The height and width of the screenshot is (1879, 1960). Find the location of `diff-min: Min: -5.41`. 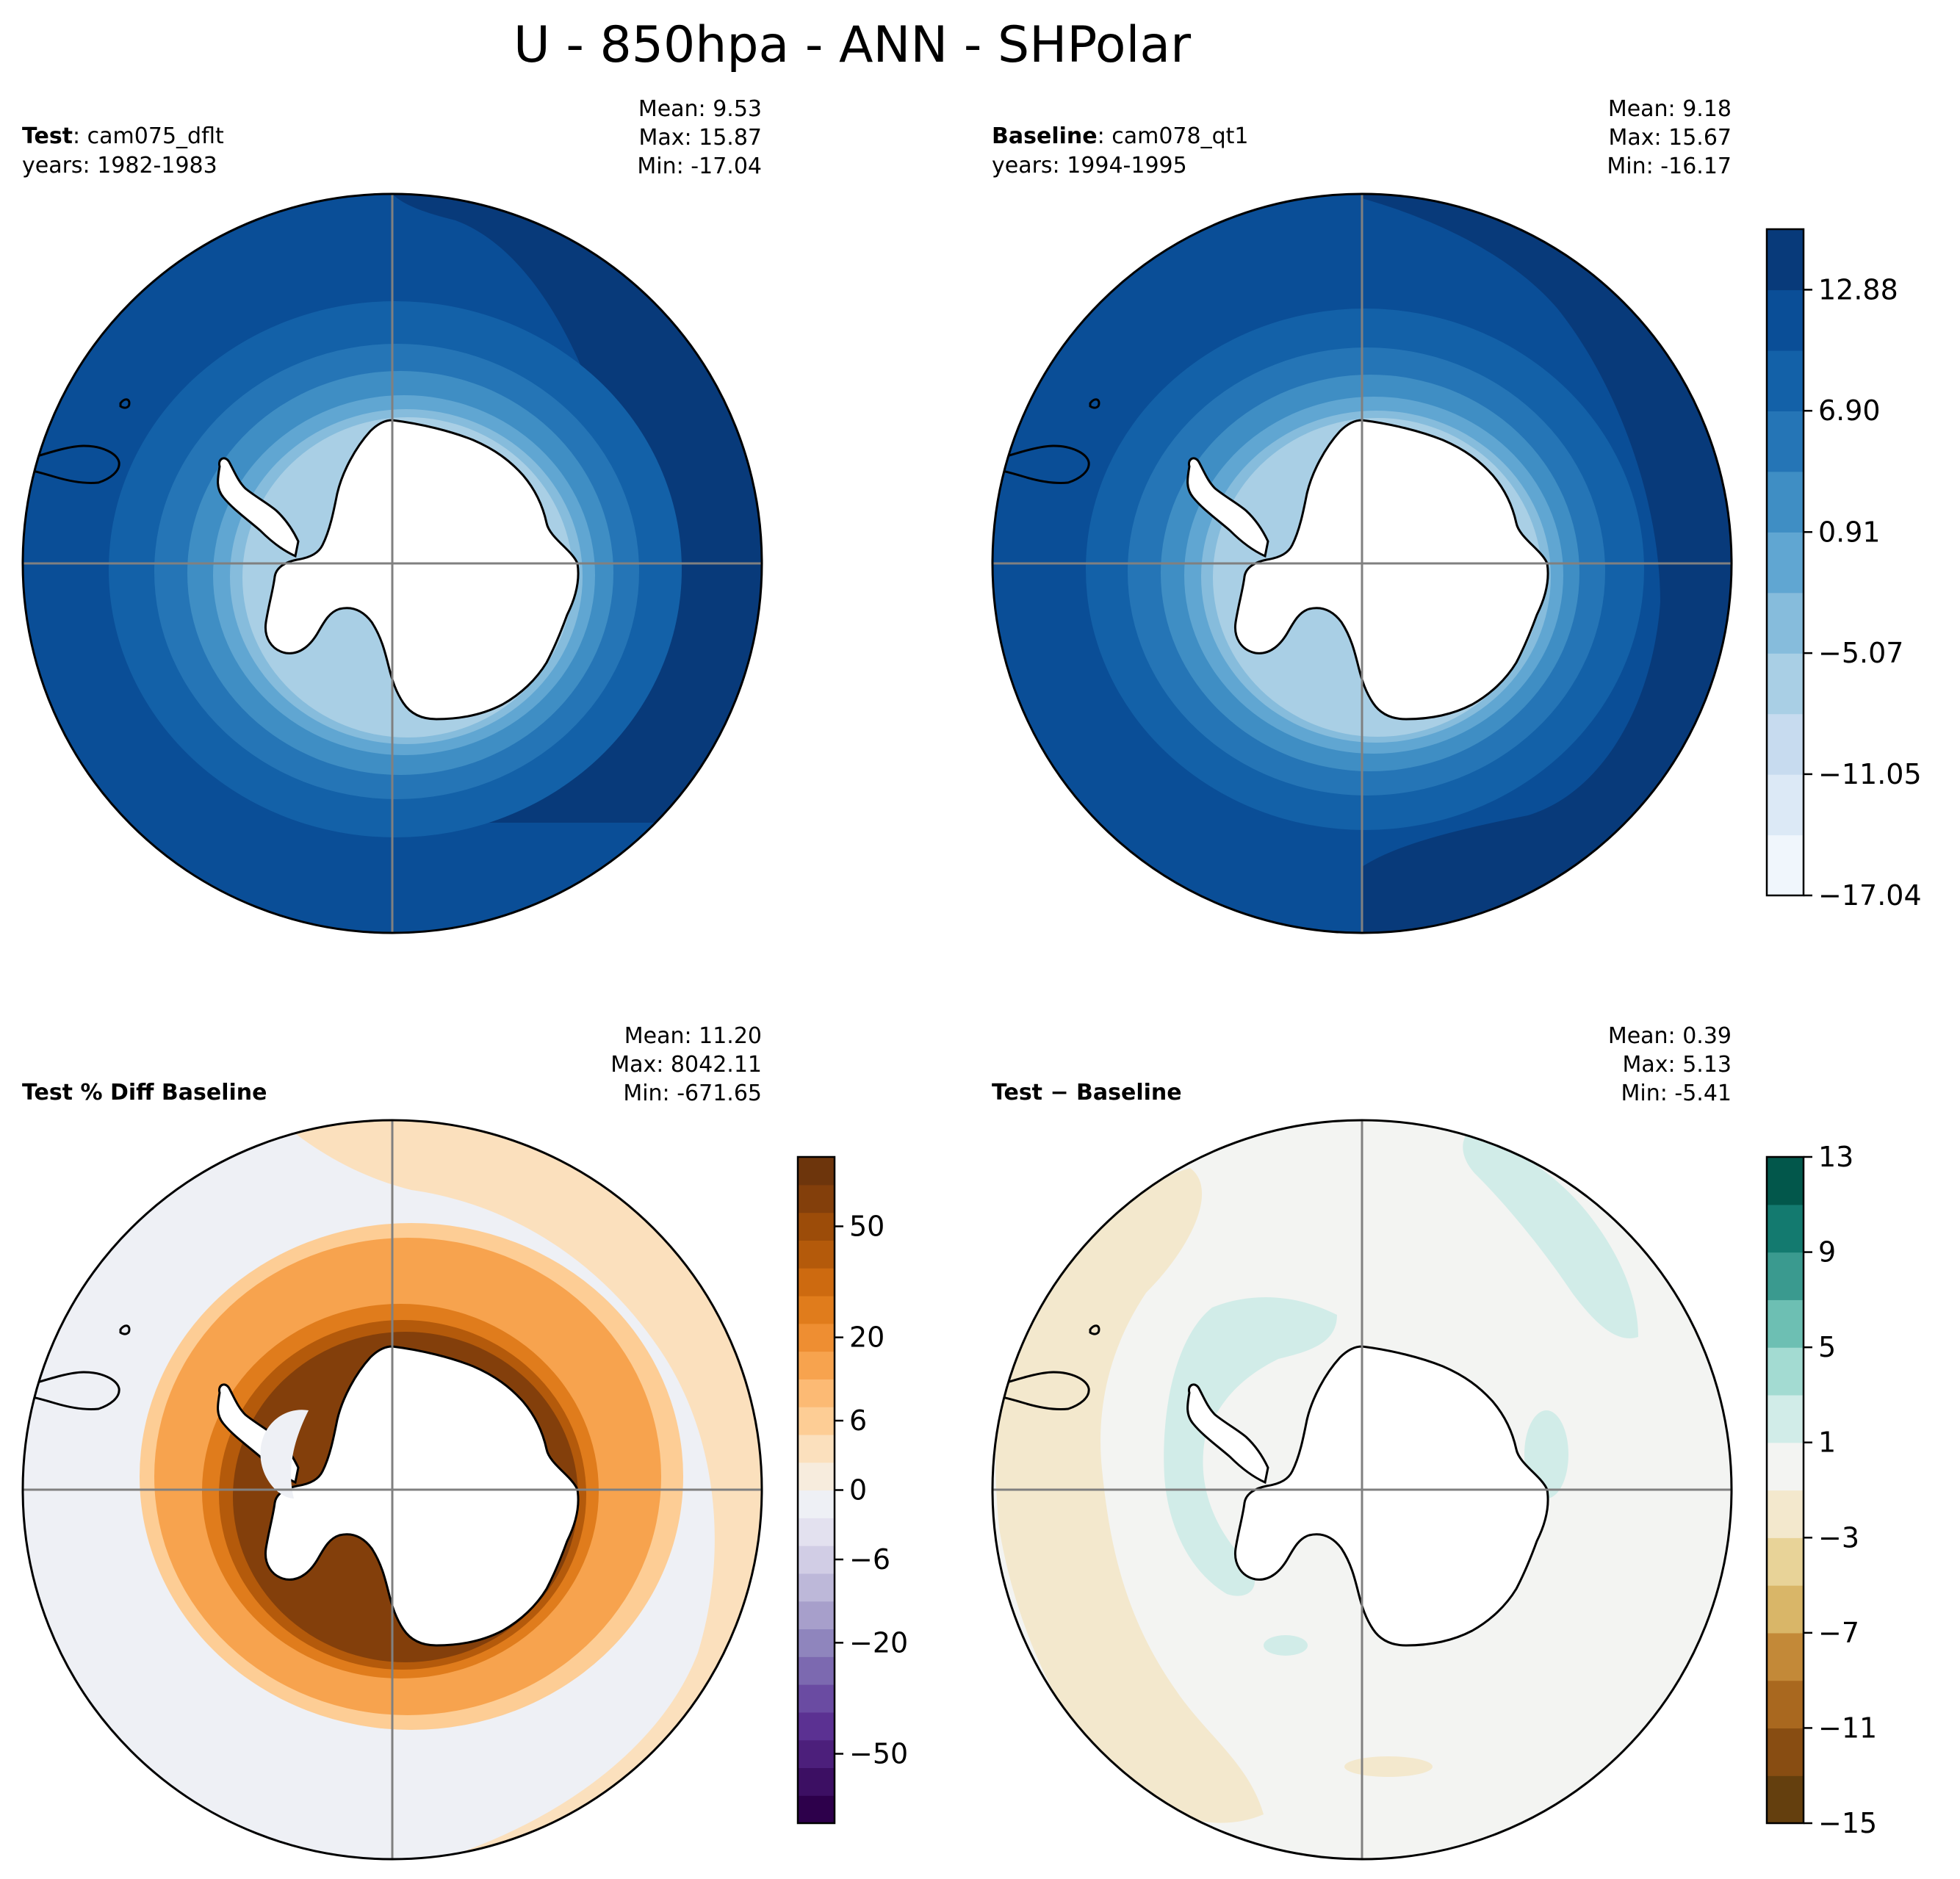

diff-min: Min: -5.41 is located at coordinates (1676, 1093).